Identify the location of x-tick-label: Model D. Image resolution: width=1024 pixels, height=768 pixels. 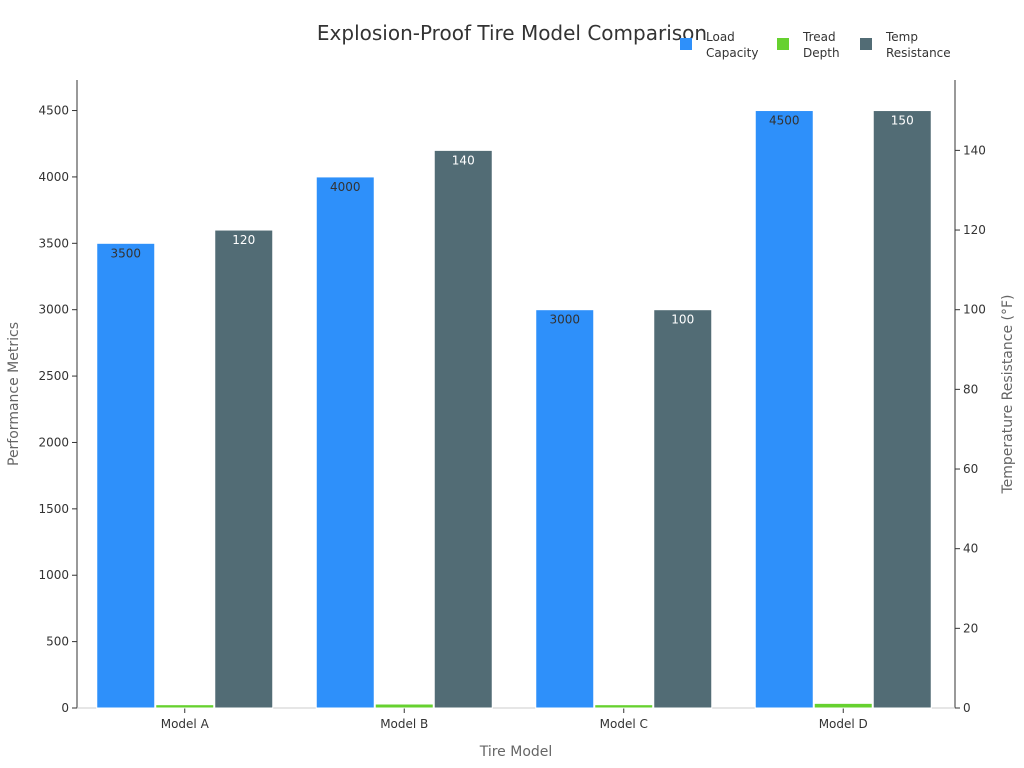
(843, 724).